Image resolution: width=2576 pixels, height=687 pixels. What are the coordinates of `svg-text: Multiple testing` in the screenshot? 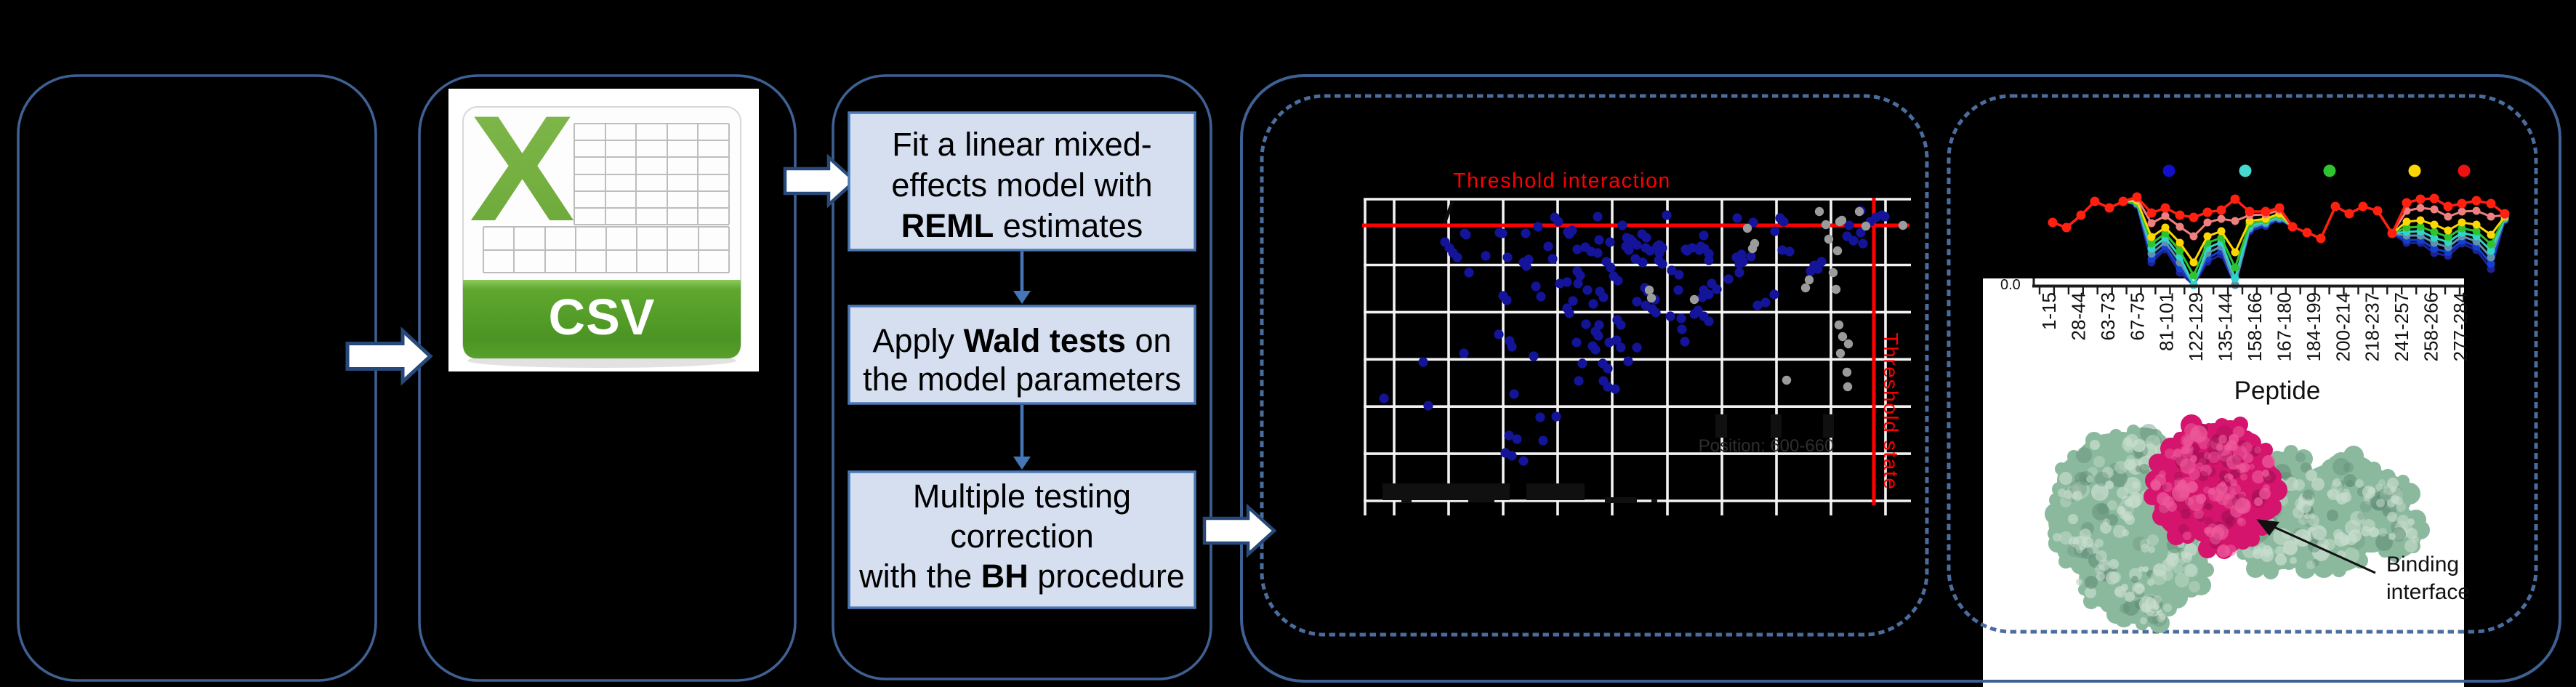 It's located at (1022, 496).